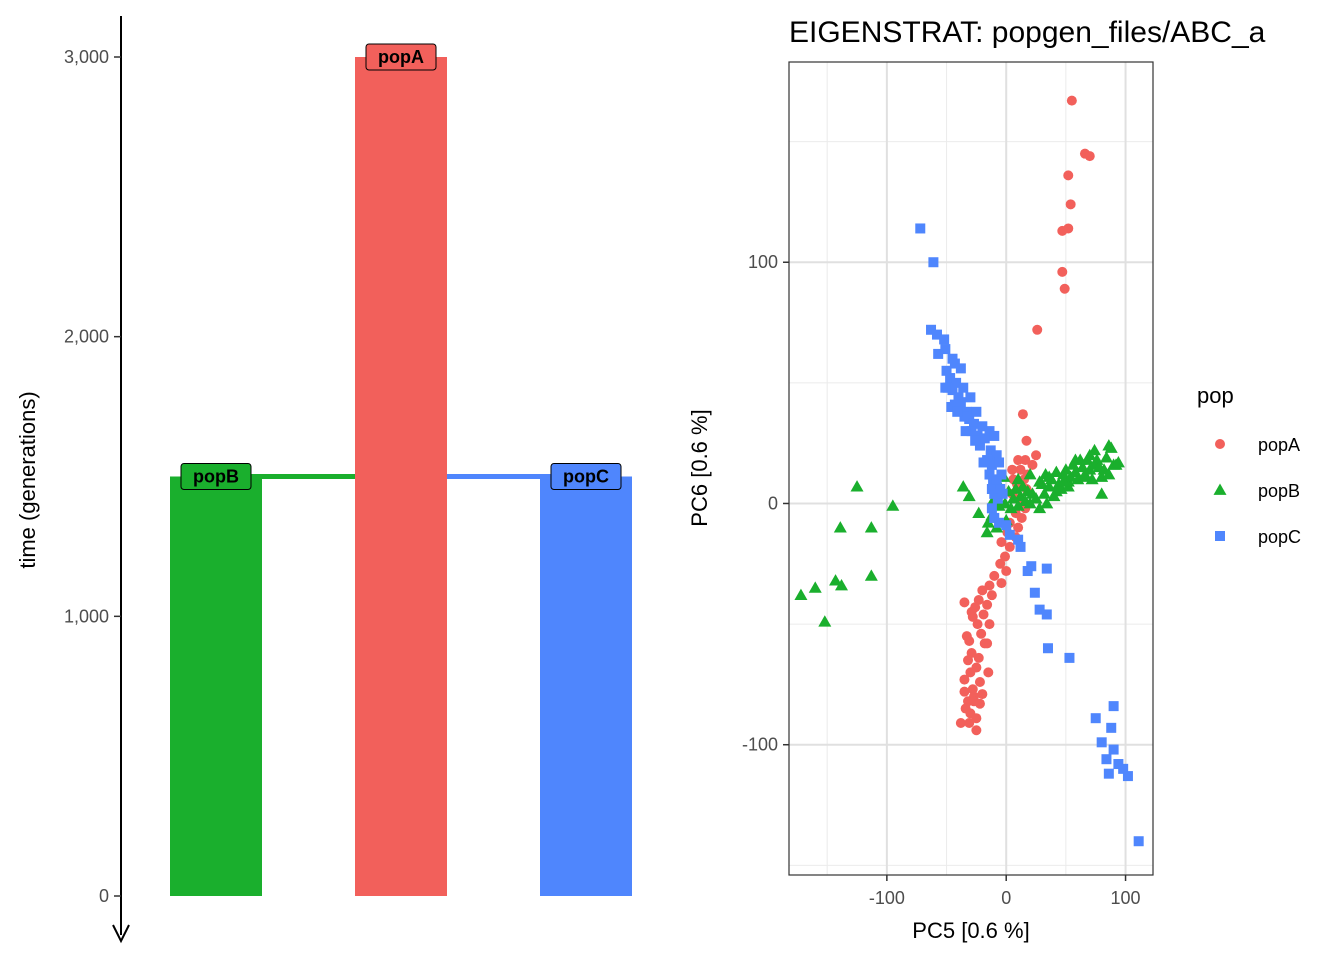  I want to click on pca-y-ticks: -100 0 100, so click(765, 503).